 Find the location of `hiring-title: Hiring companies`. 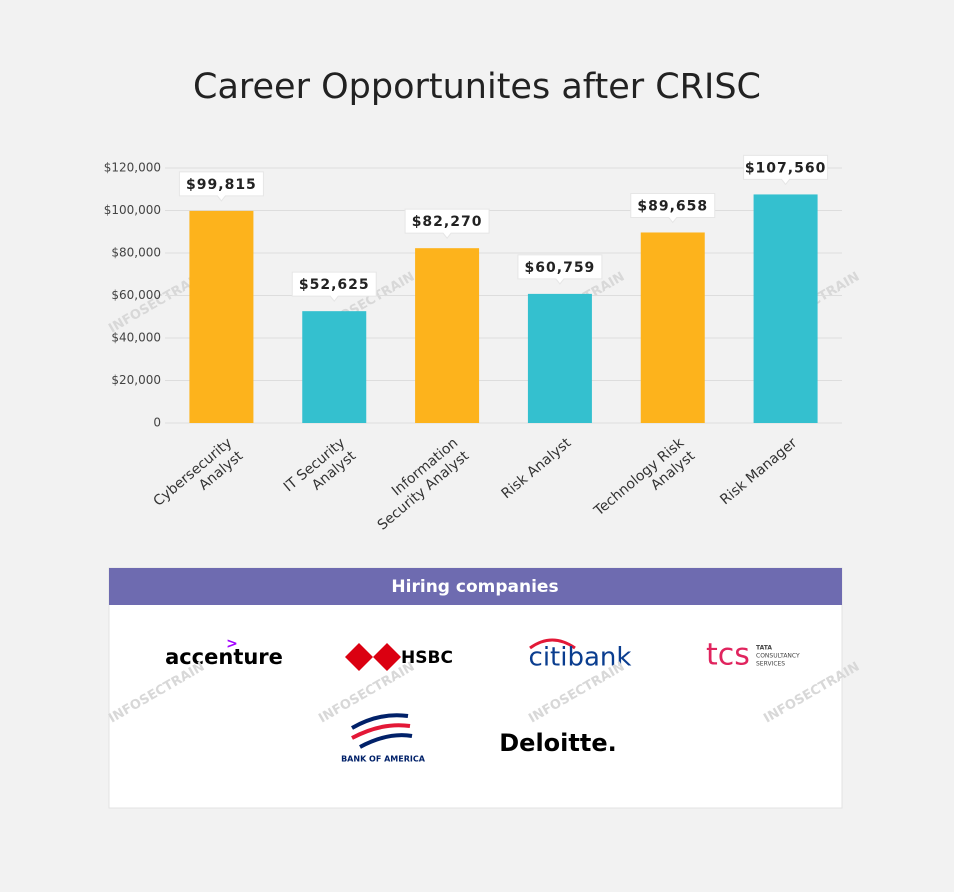

hiring-title: Hiring companies is located at coordinates (474, 587).